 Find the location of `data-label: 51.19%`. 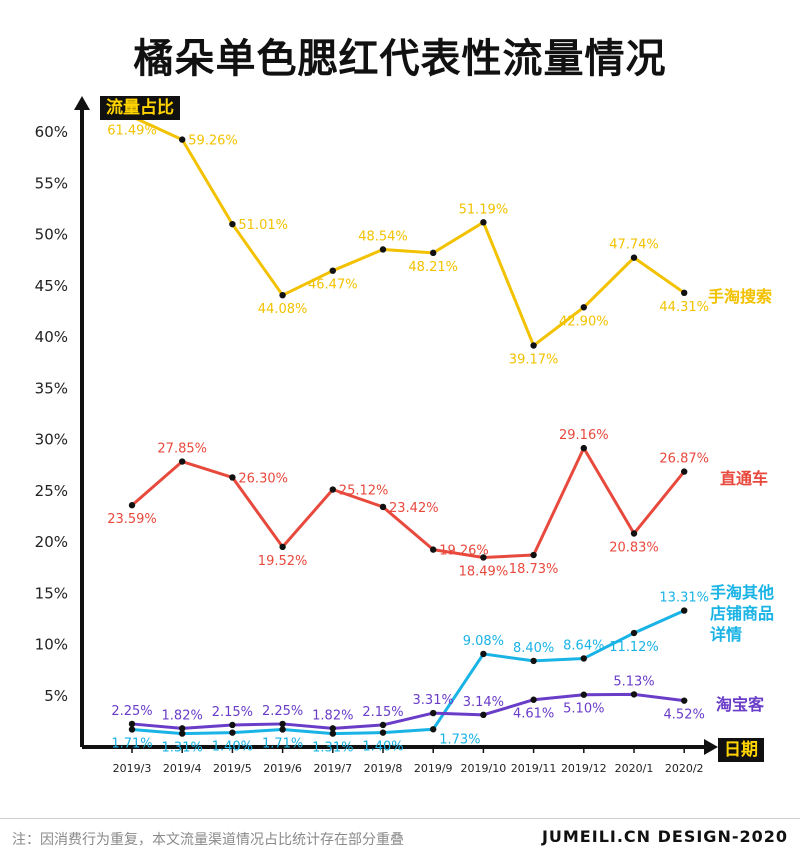

data-label: 51.19% is located at coordinates (484, 209).